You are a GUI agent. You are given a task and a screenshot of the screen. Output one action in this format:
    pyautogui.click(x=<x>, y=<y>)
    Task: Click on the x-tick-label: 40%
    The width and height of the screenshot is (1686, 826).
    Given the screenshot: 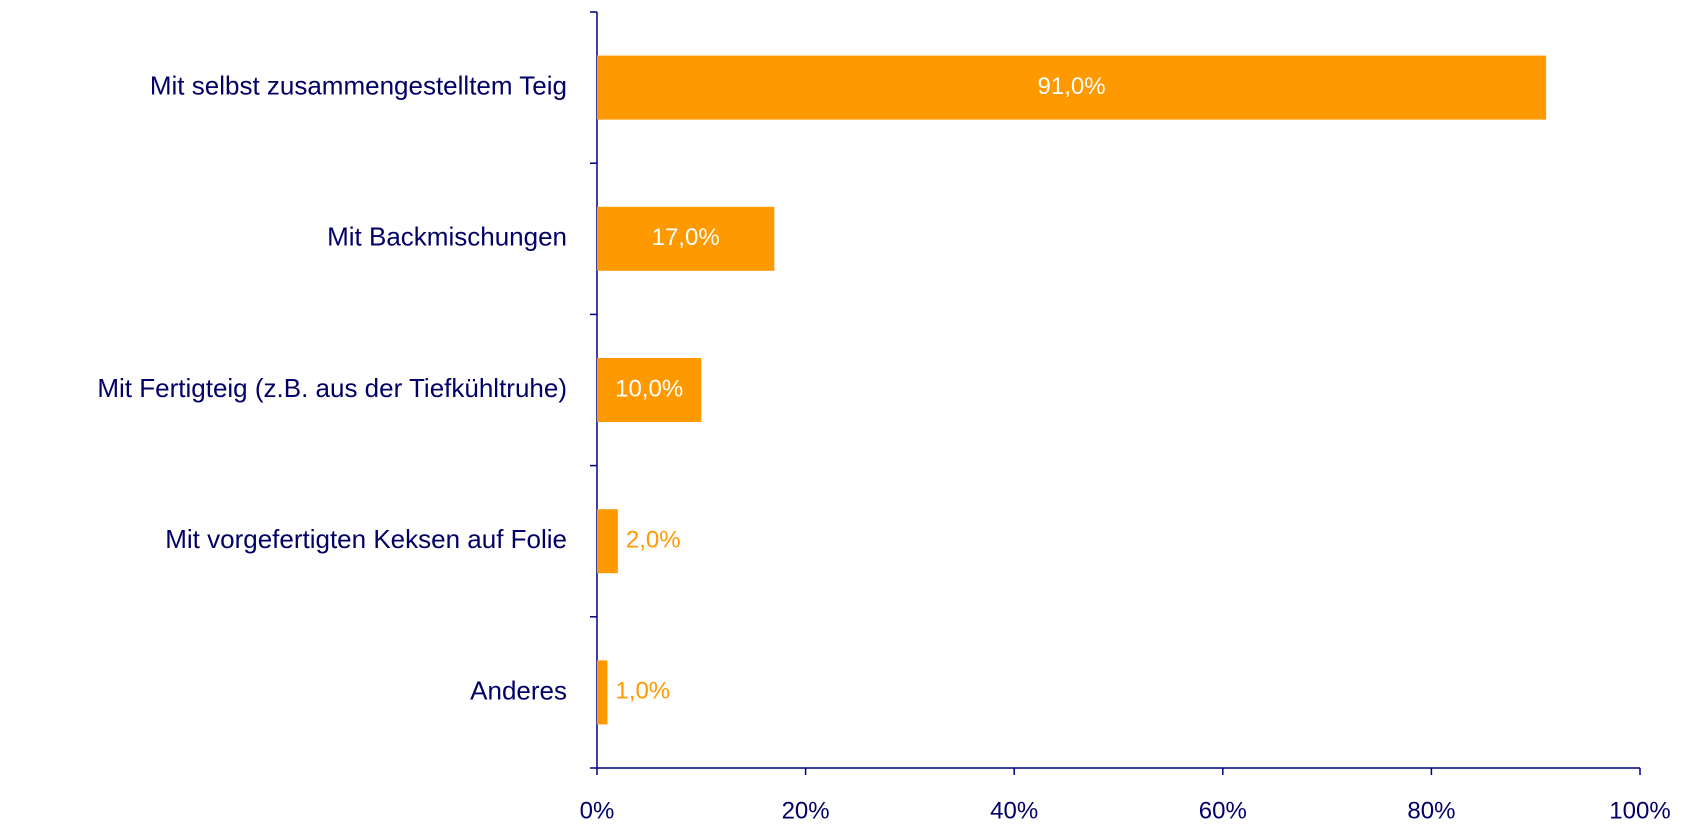 What is the action you would take?
    pyautogui.click(x=1014, y=810)
    